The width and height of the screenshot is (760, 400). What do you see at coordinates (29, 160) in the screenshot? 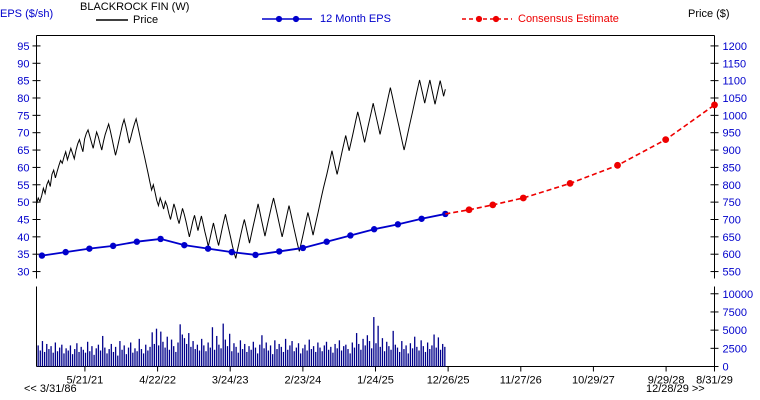
I see `left-axis-ticks: 30 35 40 45 50 55 60 65 70 75 80 85 90 95` at bounding box center [29, 160].